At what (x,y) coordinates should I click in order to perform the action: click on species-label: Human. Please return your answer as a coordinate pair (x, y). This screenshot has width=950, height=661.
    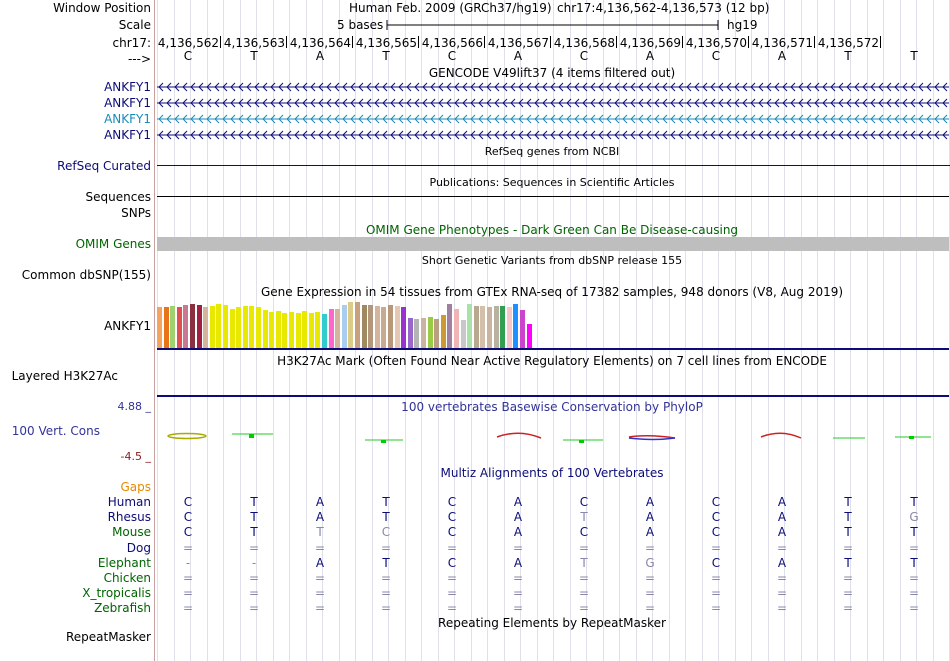
    Looking at the image, I should click on (129, 502).